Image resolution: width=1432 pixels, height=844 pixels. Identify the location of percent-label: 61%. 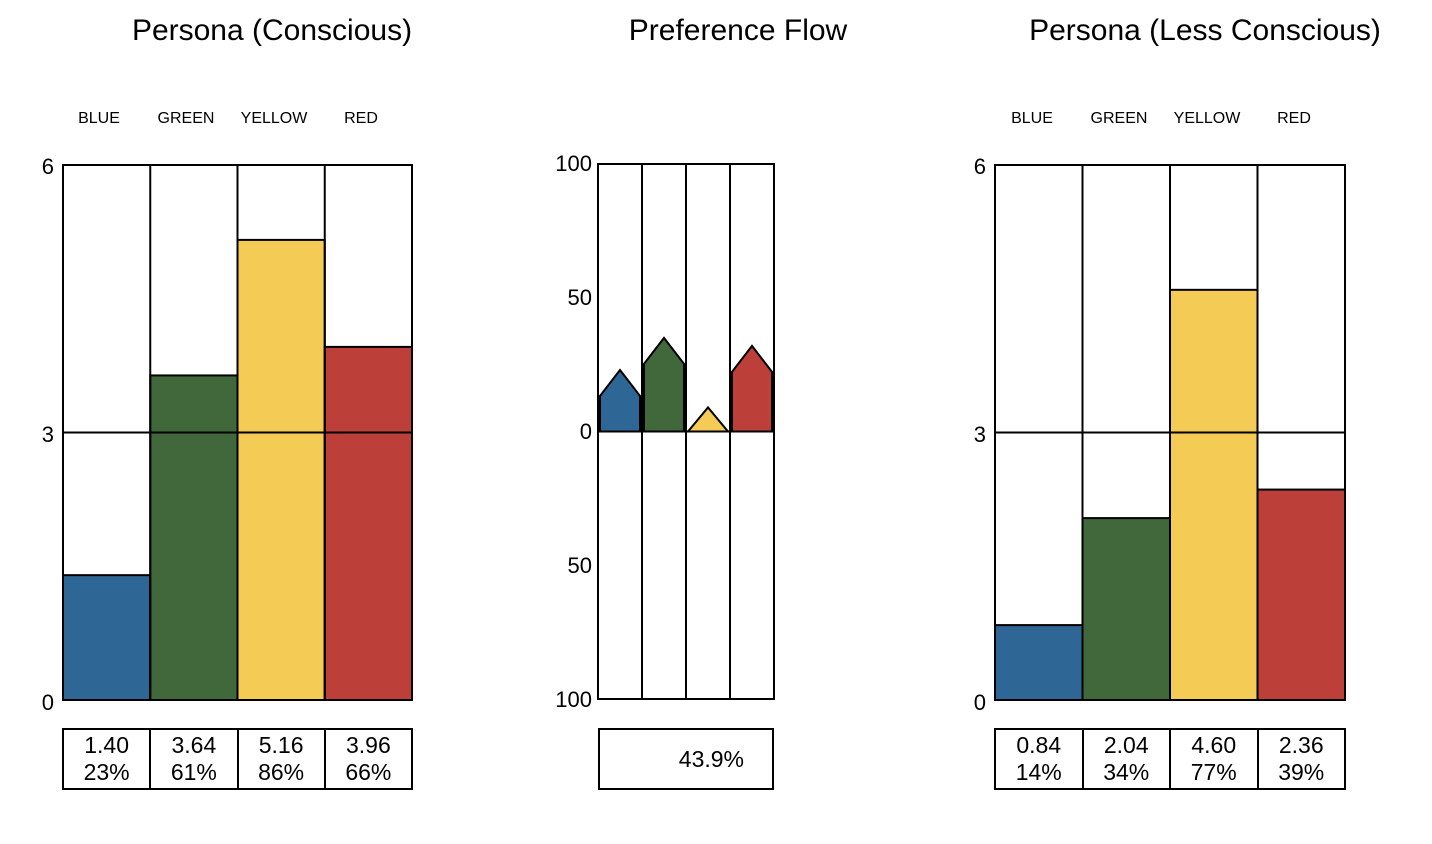
(193, 772).